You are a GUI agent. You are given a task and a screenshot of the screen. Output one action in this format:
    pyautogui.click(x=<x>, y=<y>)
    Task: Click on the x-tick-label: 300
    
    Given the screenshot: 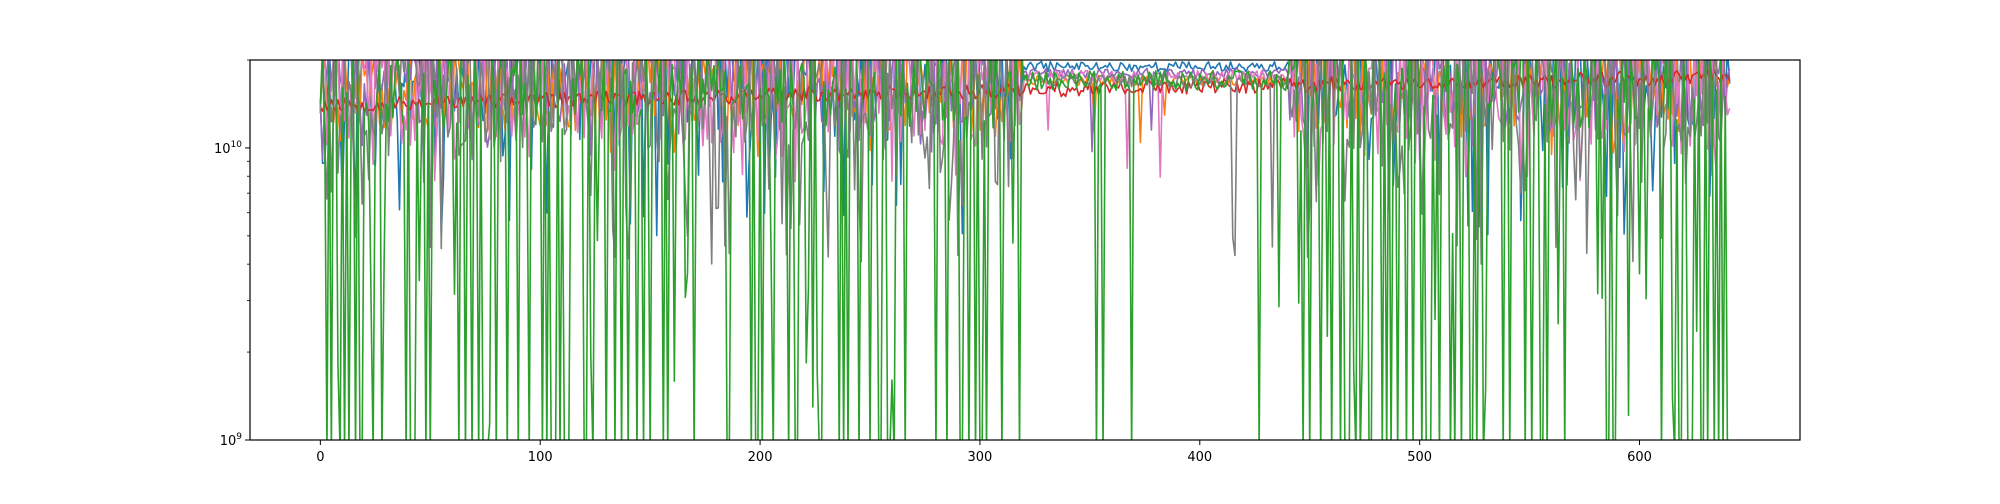 What is the action you would take?
    pyautogui.click(x=980, y=457)
    